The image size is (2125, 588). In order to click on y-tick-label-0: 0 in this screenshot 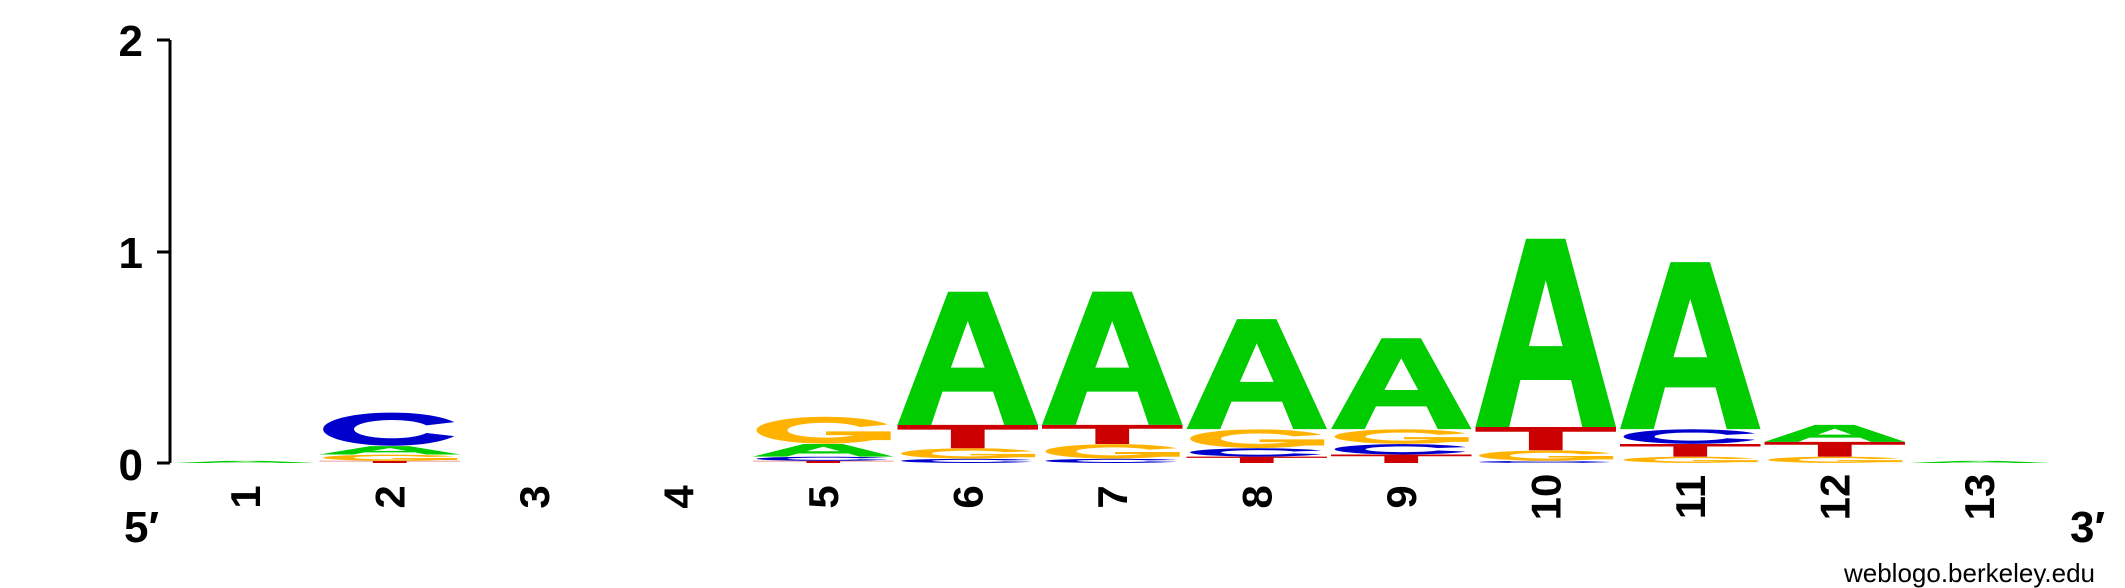, I will do `click(131, 465)`.